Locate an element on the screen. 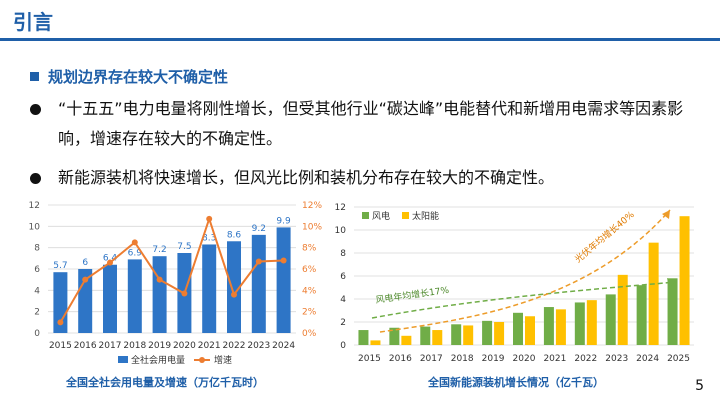 The image size is (720, 406). chart1-x-tick: 2016 is located at coordinates (85, 346).